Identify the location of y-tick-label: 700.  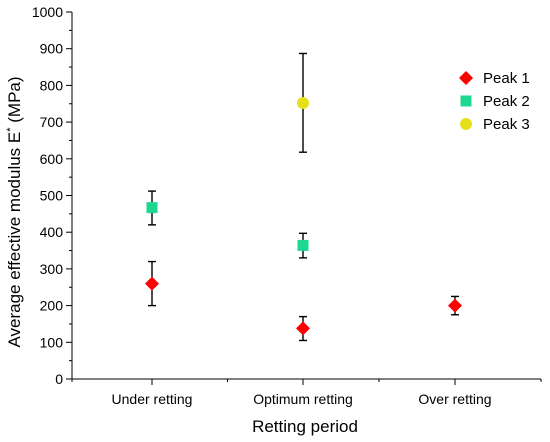
(52, 122).